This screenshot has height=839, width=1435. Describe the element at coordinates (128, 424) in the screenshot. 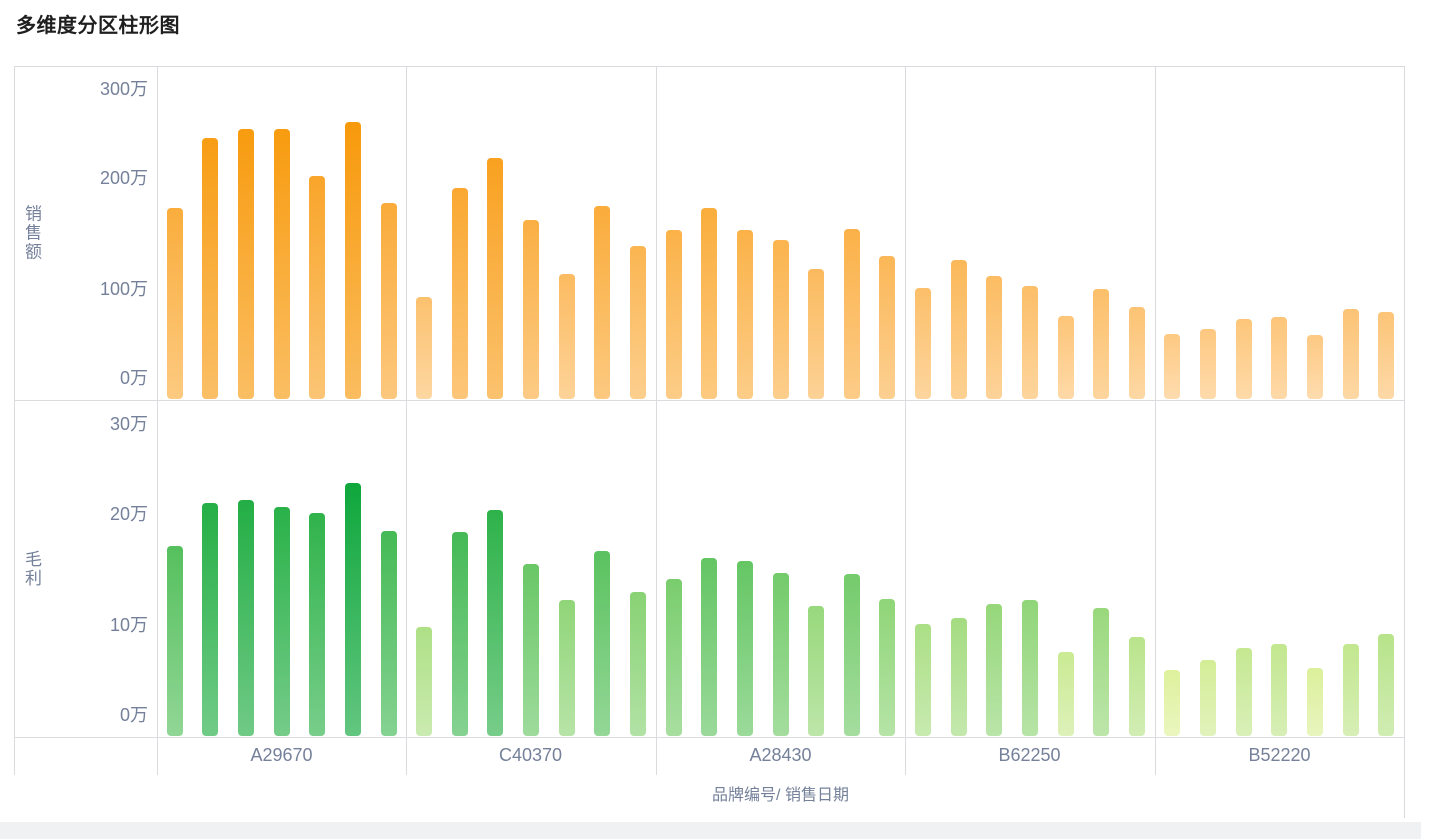

I see `y-axis-tick-label: 30万` at that location.